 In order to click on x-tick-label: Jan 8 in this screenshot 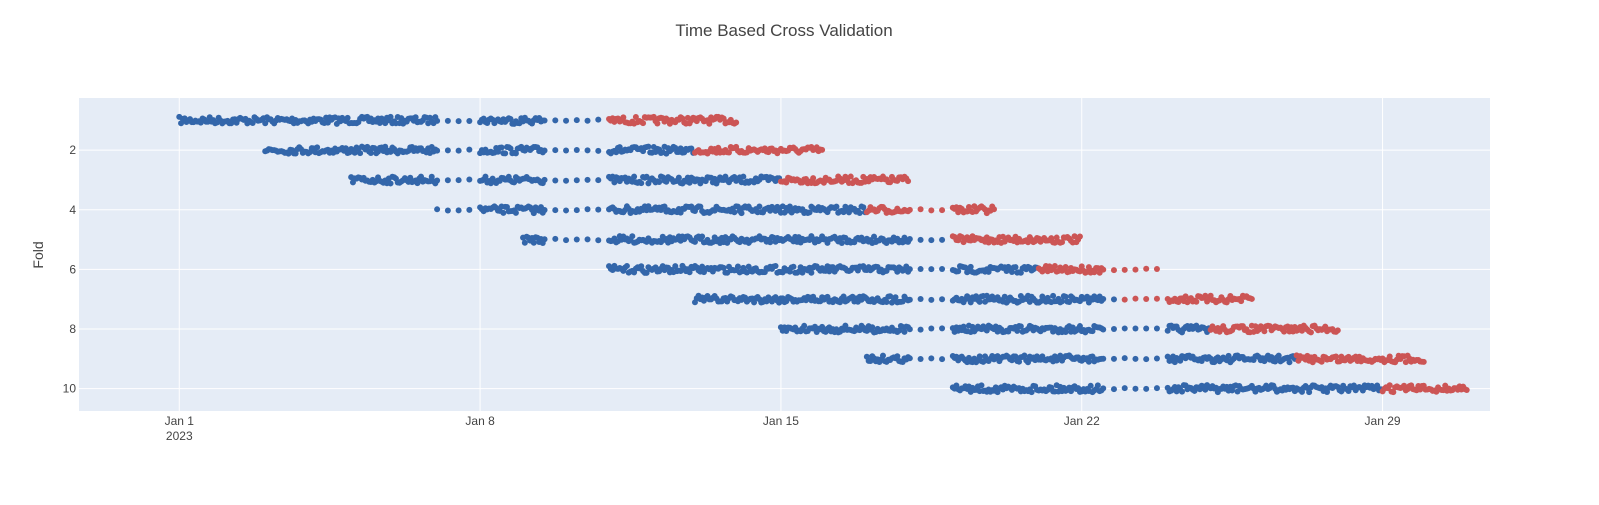, I will do `click(480, 421)`.